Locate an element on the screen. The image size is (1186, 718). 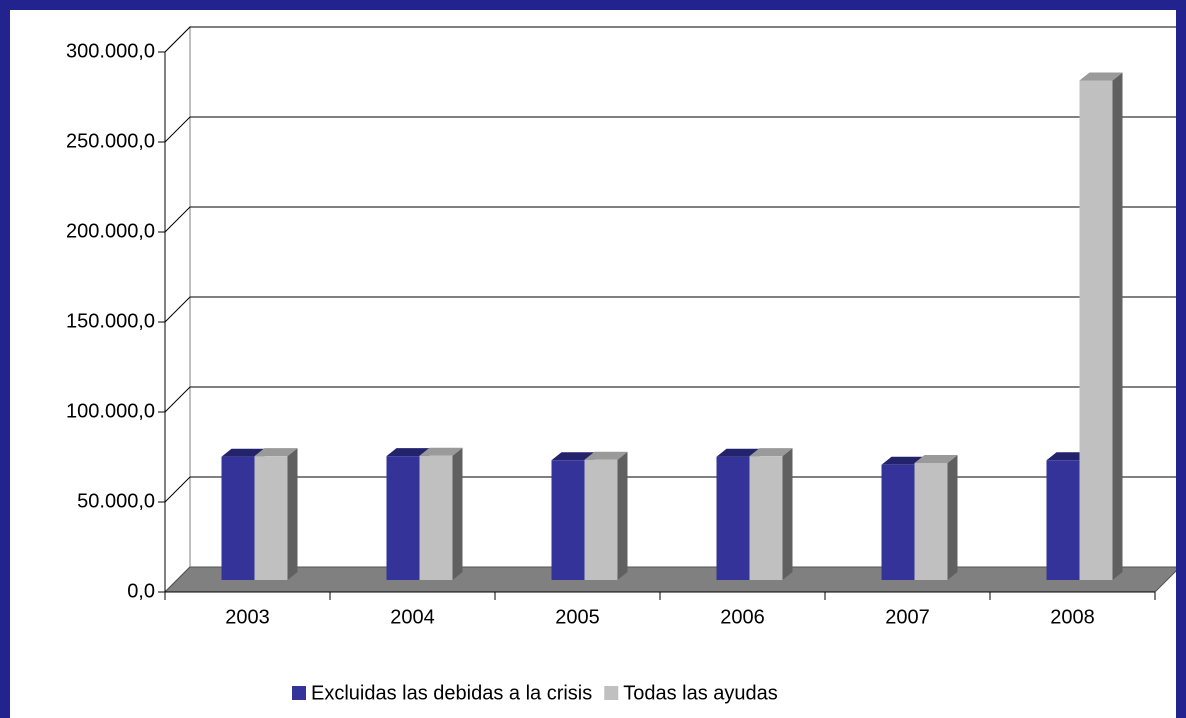
y-tick-label: 200.000,0 is located at coordinates (110, 231).